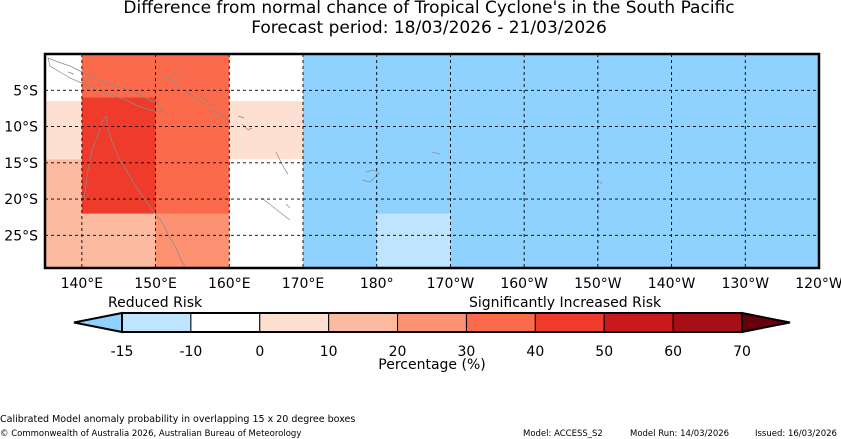 Image resolution: width=841 pixels, height=439 pixels. Describe the element at coordinates (282, 163) in the screenshot. I see `coastline-vanuatu` at that location.